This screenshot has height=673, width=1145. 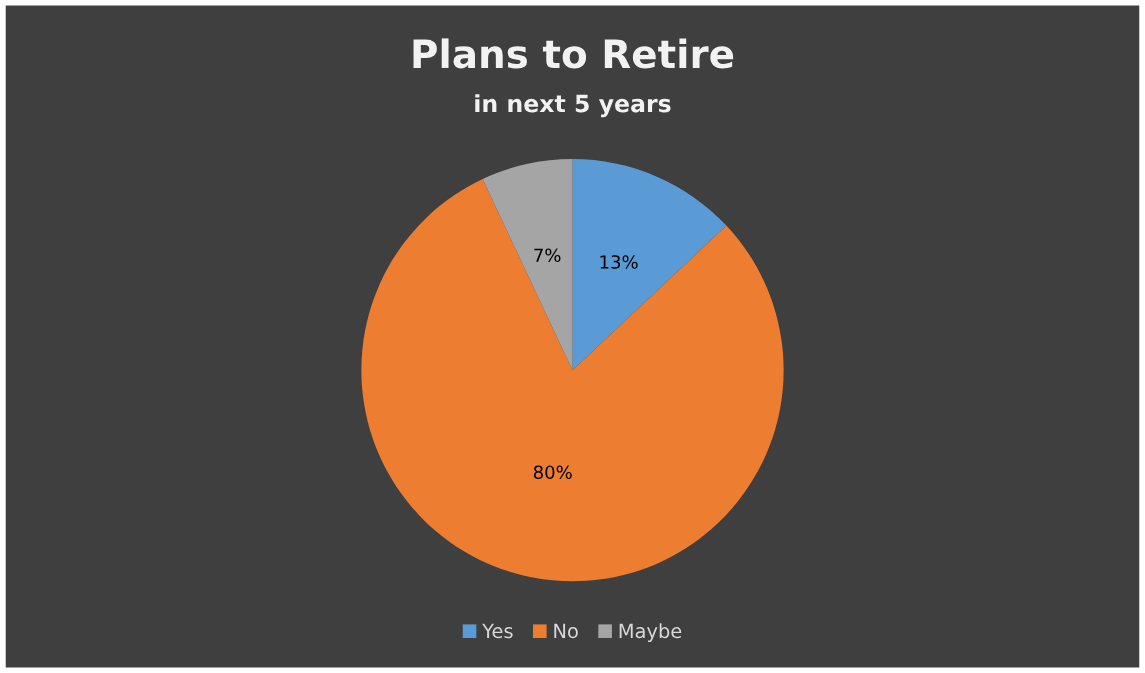 What do you see at coordinates (619, 262) in the screenshot?
I see `data-label: 13%` at bounding box center [619, 262].